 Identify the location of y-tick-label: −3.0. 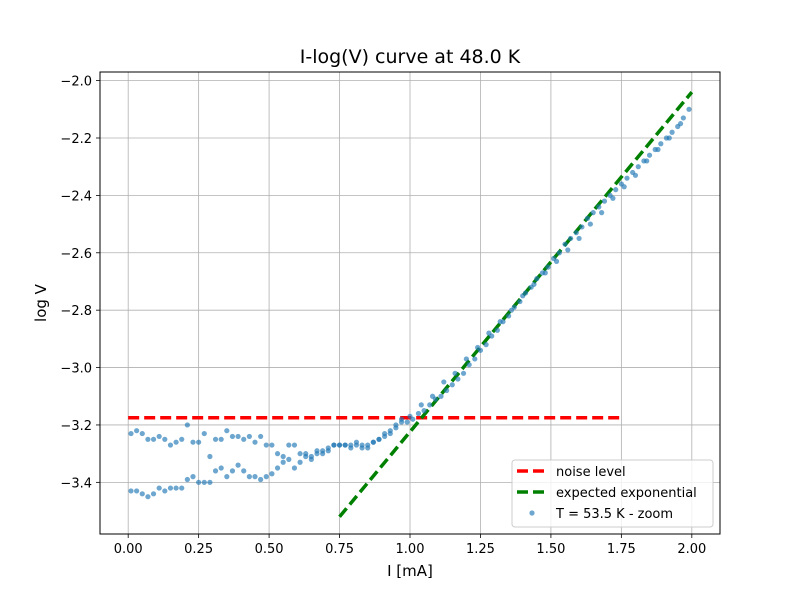
(76, 369).